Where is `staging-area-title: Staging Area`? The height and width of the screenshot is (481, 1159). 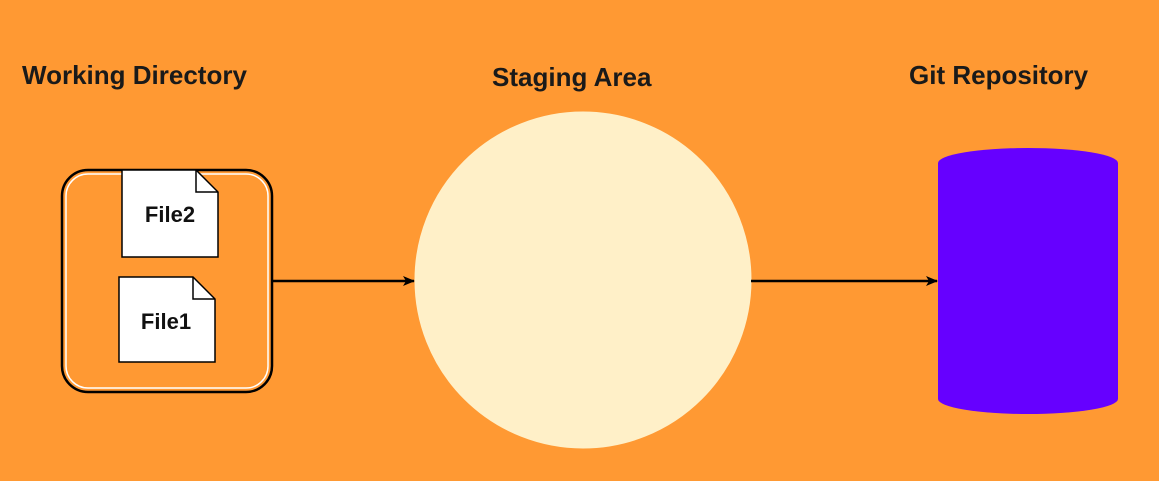 staging-area-title: Staging Area is located at coordinates (572, 77).